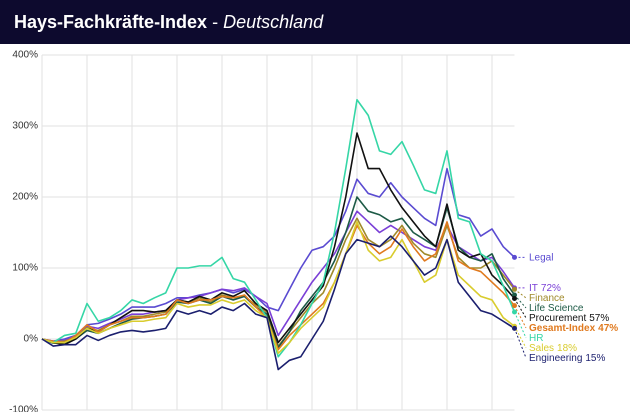 The height and width of the screenshot is (417, 630). What do you see at coordinates (273, 22) in the screenshot?
I see `subtitle: Deutschland` at bounding box center [273, 22].